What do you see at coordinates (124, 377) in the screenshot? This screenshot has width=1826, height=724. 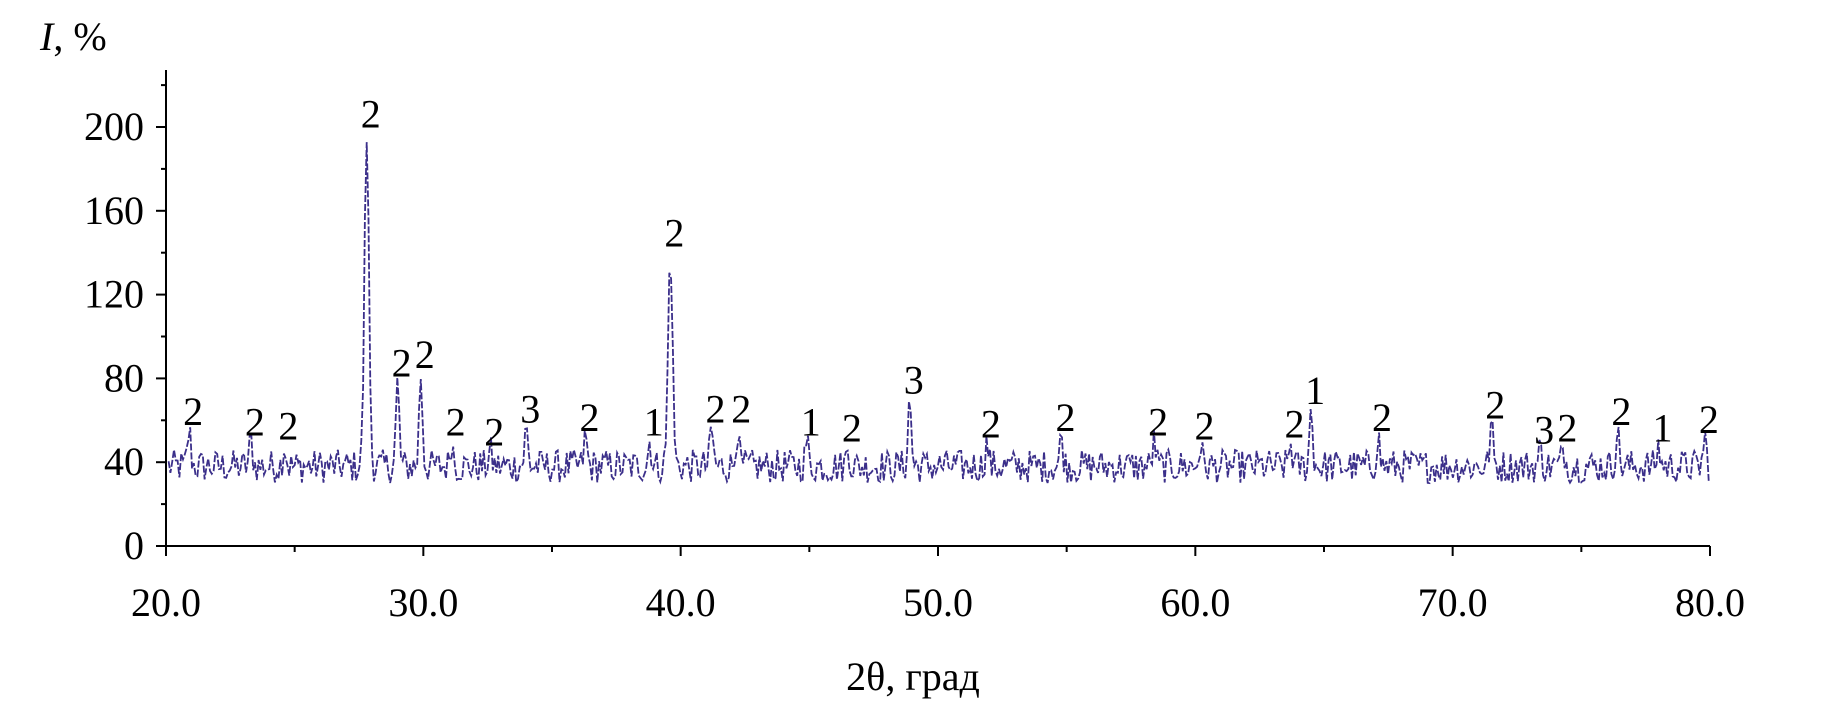 I see `y-tick-label: 80` at bounding box center [124, 377].